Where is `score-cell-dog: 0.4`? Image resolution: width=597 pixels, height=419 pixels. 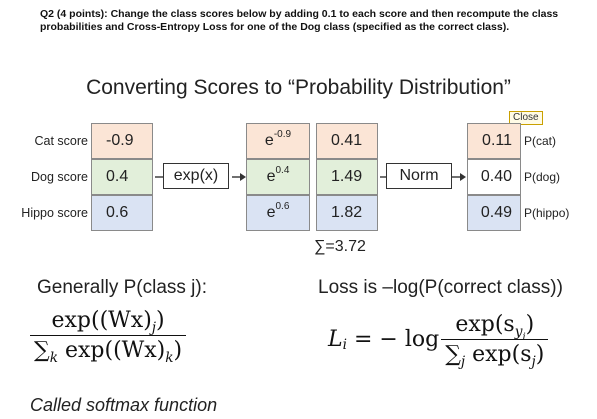 score-cell-dog: 0.4 is located at coordinates (122, 177).